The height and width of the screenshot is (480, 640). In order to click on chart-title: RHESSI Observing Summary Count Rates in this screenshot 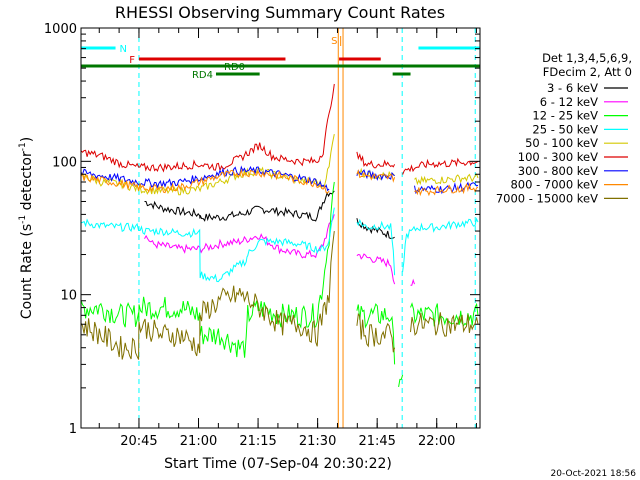, I will do `click(280, 12)`.